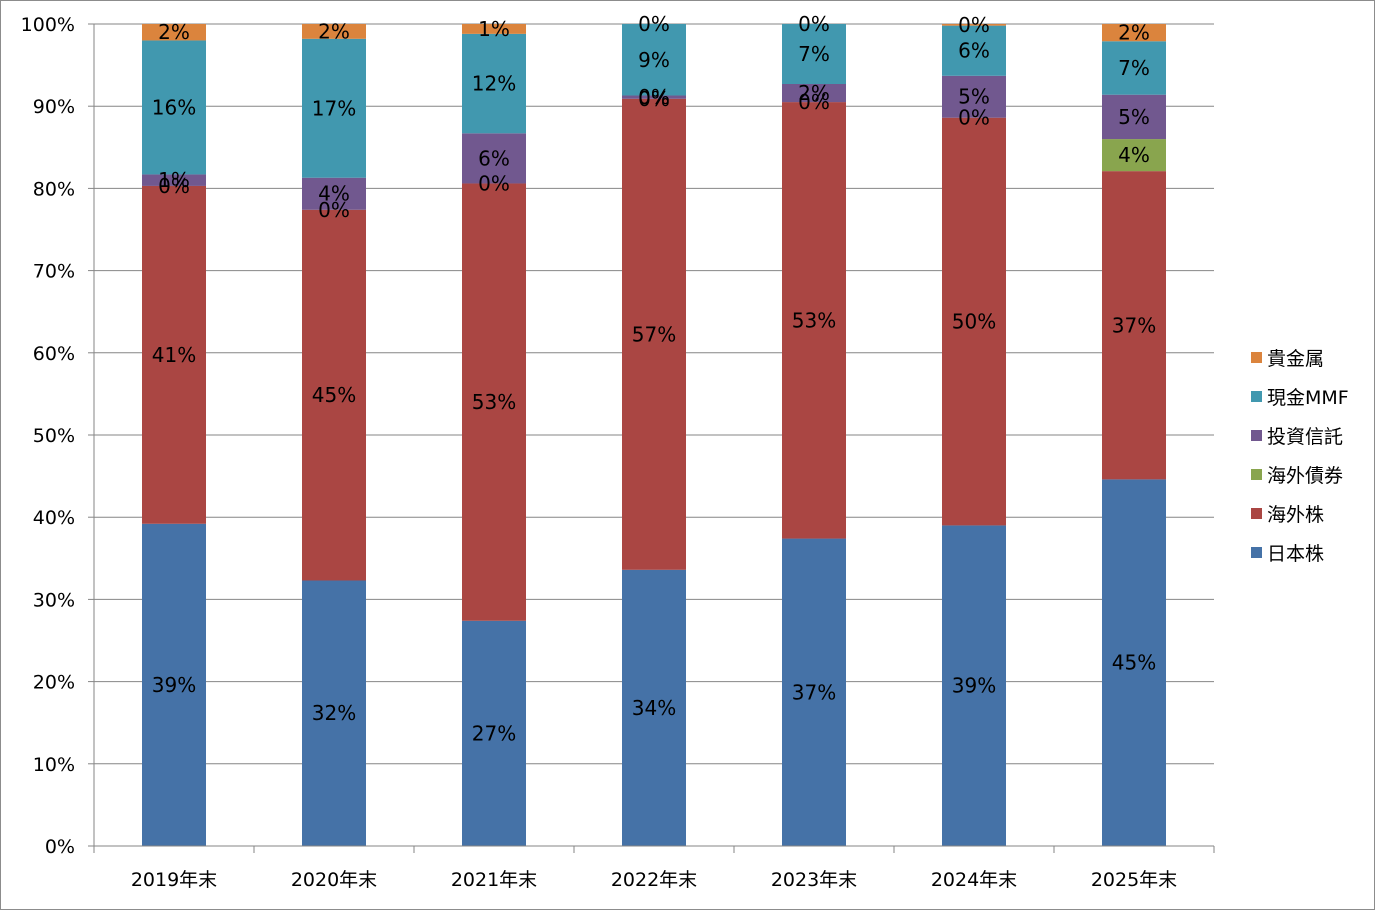 The image size is (1375, 910). I want to click on legend-label: 海外株, so click(1295, 515).